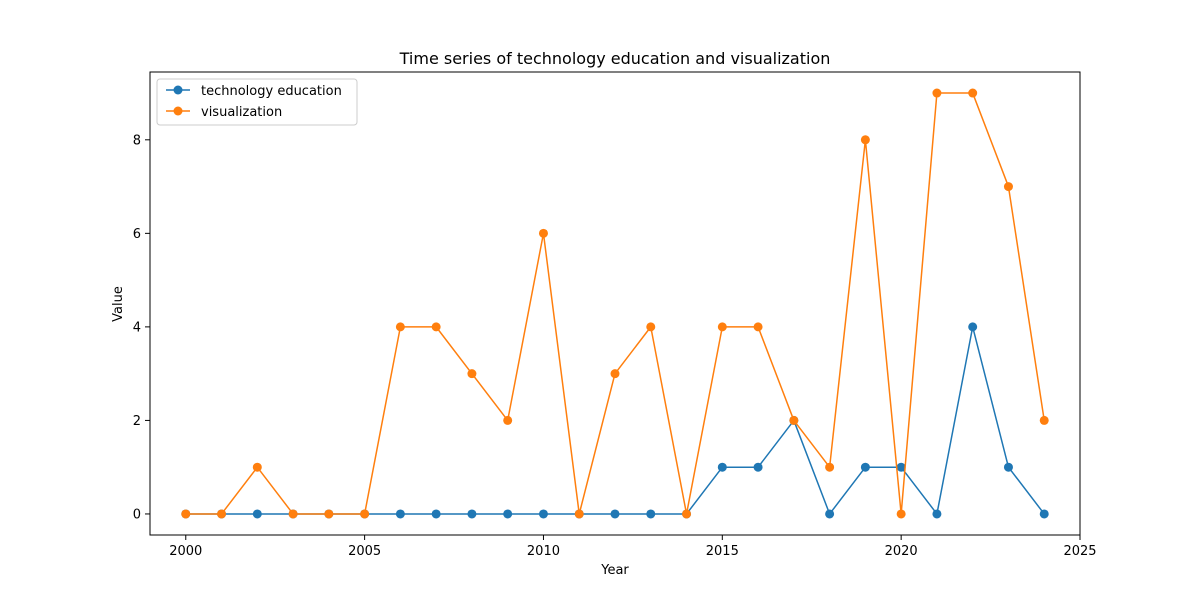 The height and width of the screenshot is (600, 1200). Describe the element at coordinates (185, 551) in the screenshot. I see `x-tick-label: 2000` at that location.